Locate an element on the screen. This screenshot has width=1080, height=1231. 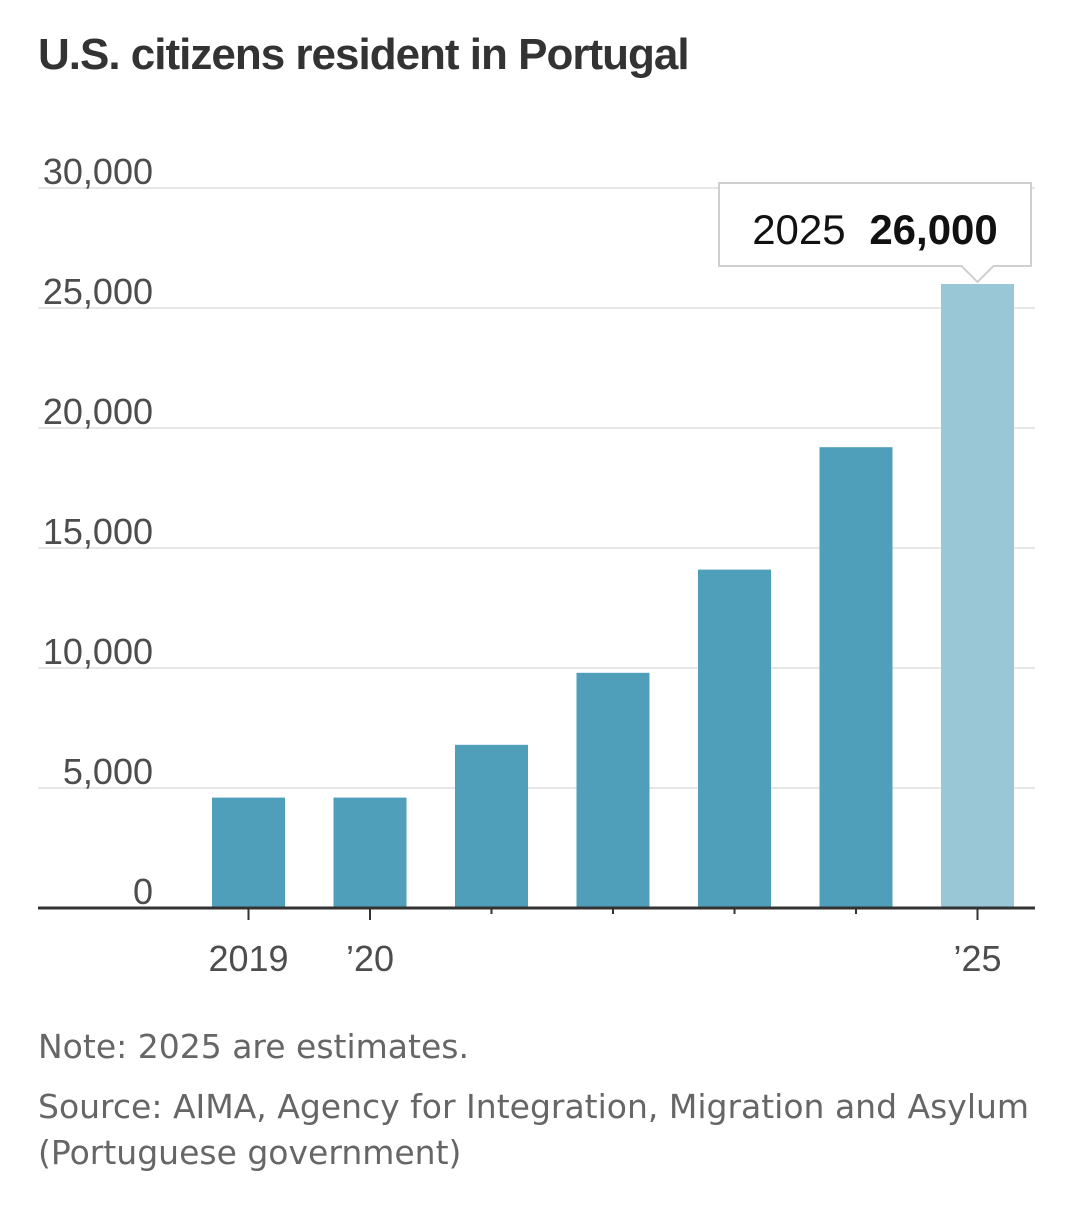
y-tick-label: 0 is located at coordinates (143, 891).